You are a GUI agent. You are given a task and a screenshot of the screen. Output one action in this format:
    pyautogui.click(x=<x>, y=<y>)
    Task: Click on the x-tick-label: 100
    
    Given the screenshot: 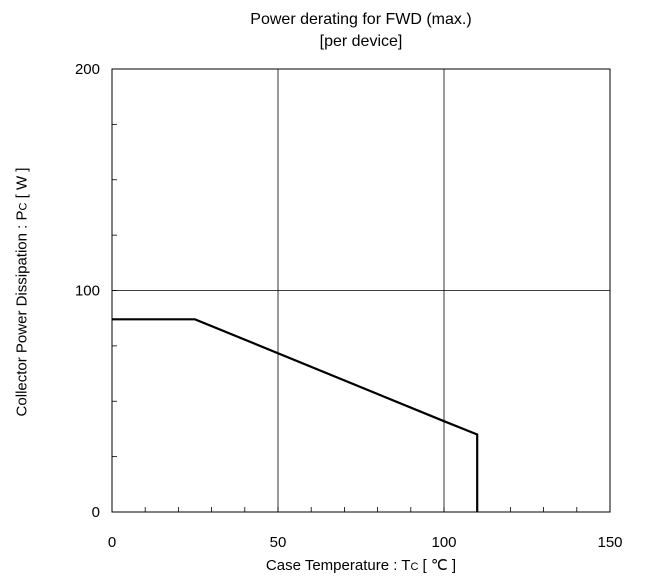 What is the action you would take?
    pyautogui.click(x=443, y=542)
    